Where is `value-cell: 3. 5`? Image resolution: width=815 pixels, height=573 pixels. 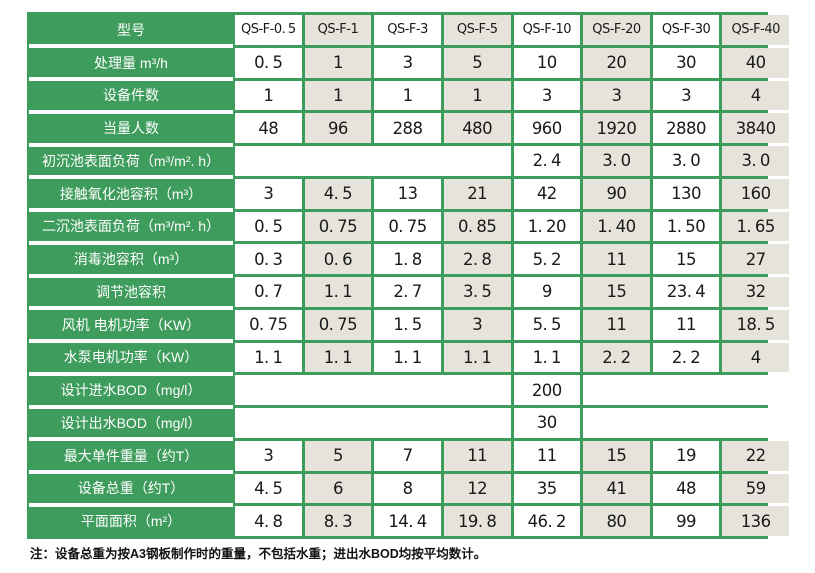
value-cell: 3. 5 is located at coordinates (477, 292).